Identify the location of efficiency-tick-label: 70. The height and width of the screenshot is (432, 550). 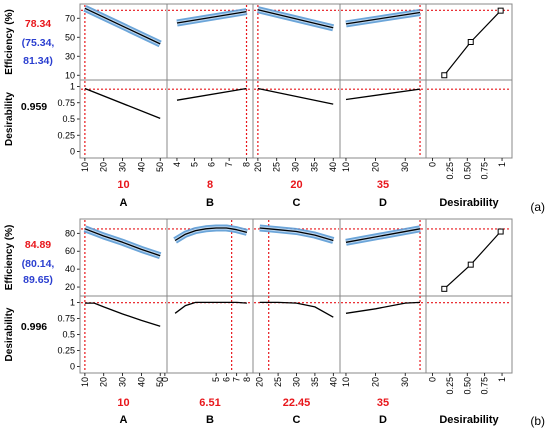
(70, 18).